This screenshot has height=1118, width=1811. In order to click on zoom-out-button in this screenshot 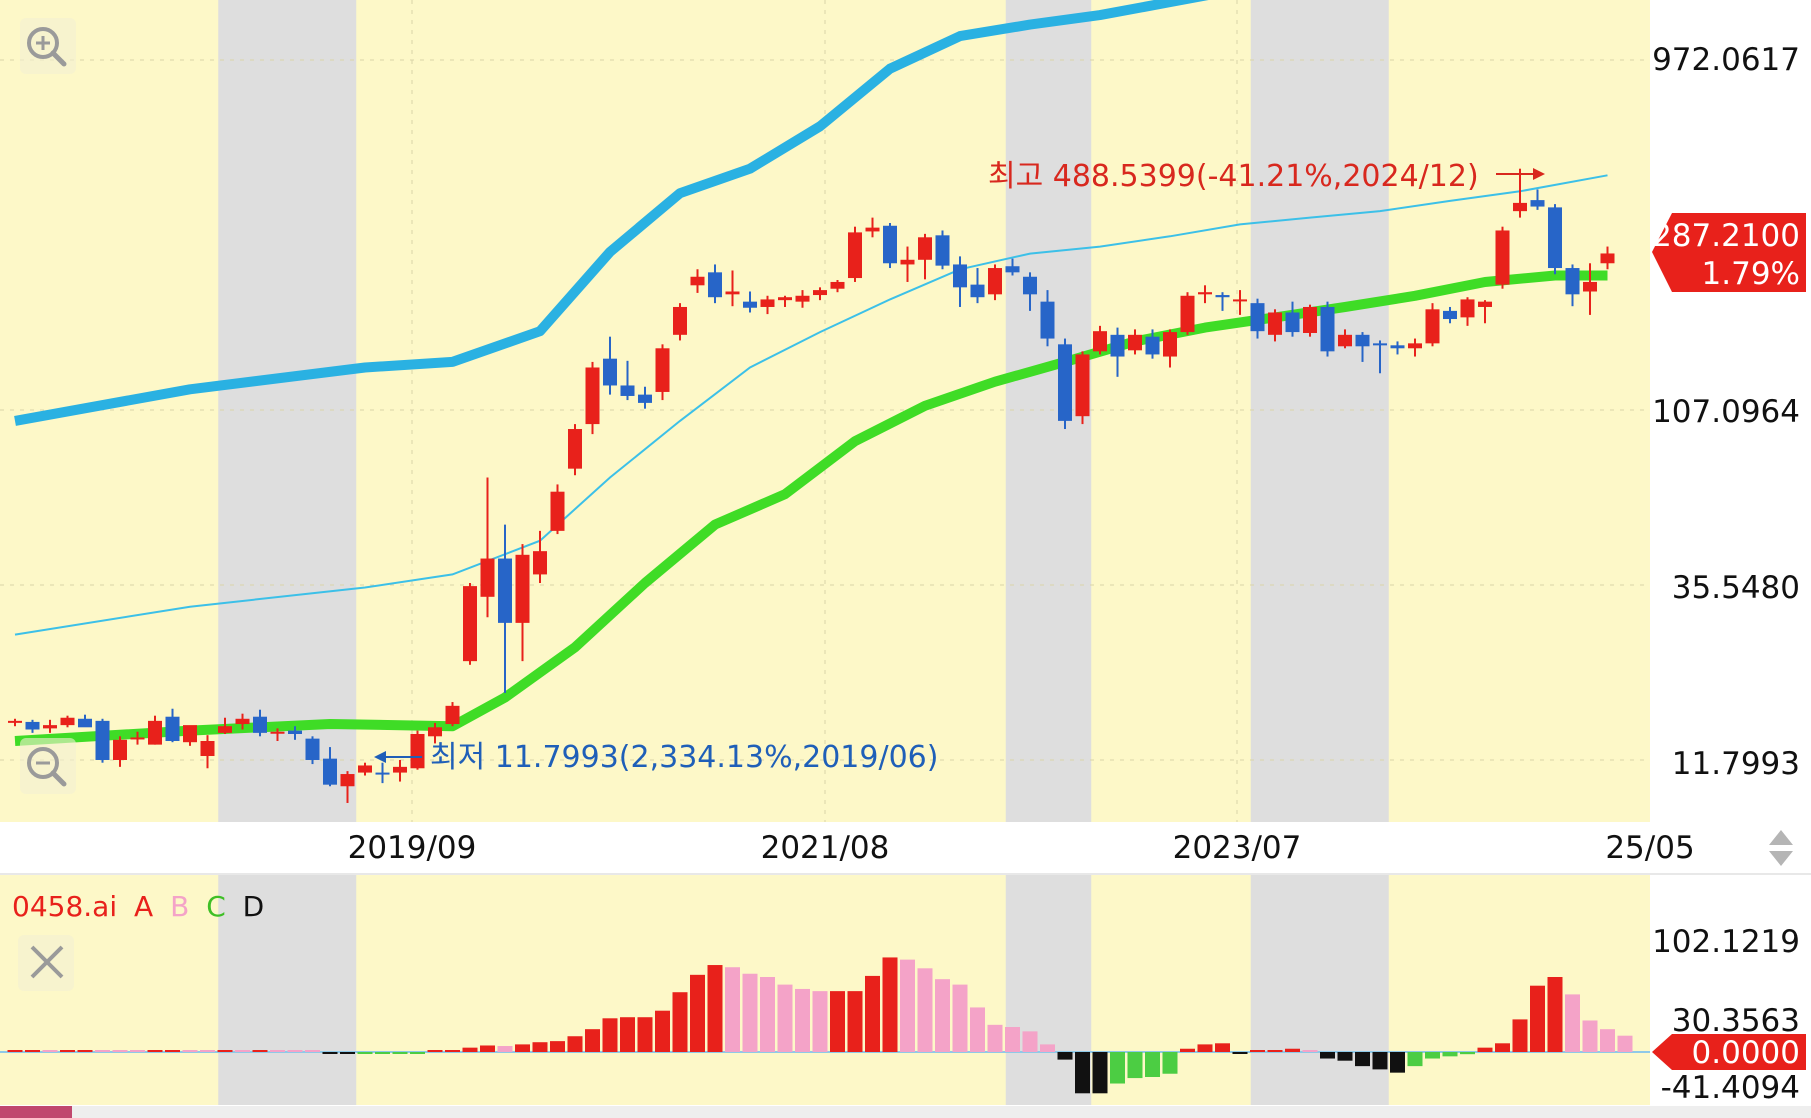, I will do `click(48, 766)`.